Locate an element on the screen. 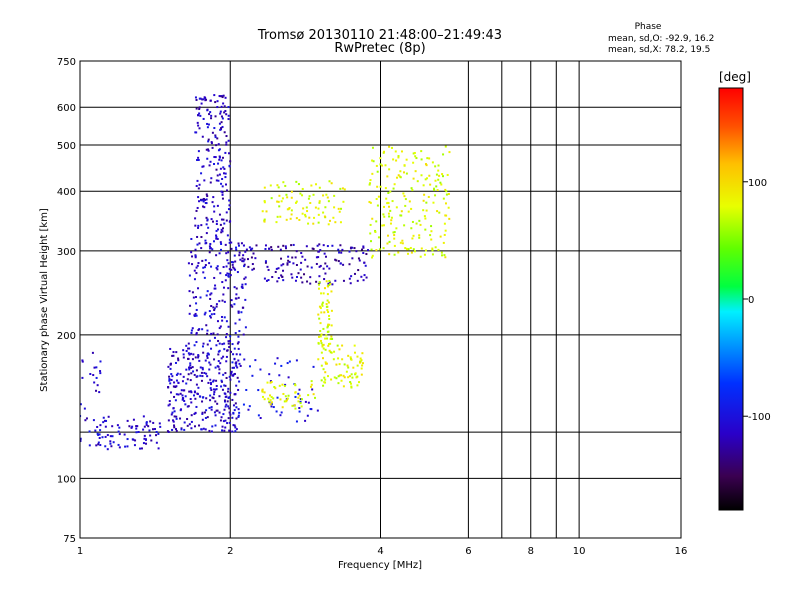 This screenshot has height=600, width=800. x-tick-label: 2 is located at coordinates (230, 551).